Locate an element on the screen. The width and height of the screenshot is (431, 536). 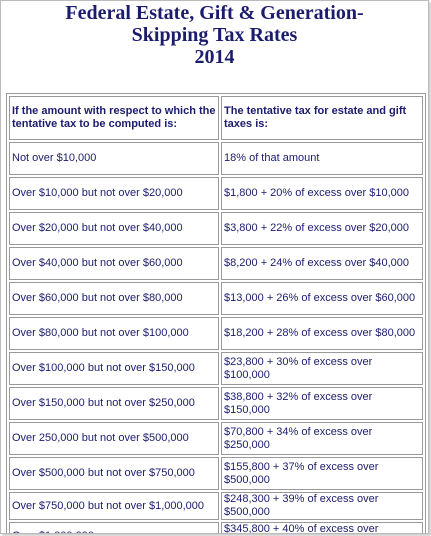
table-cell: Over $40,000 but not over $60,000 is located at coordinates (114, 263).